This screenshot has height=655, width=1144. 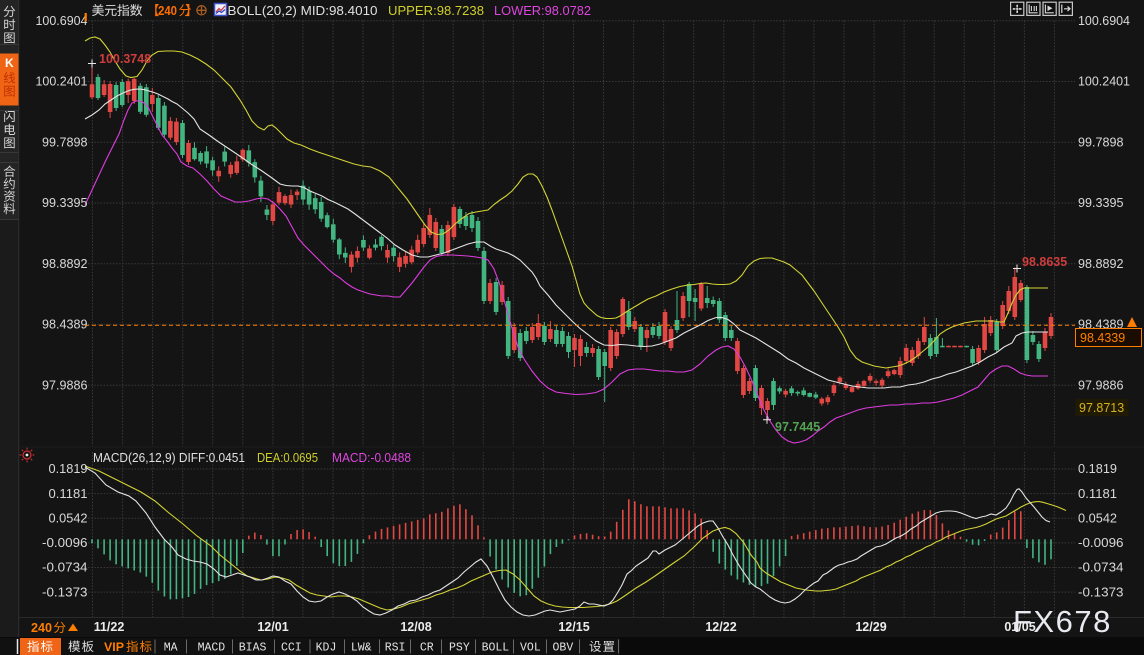 What do you see at coordinates (1019, 627) in the screenshot?
I see `svg-text: 01/05` at bounding box center [1019, 627].